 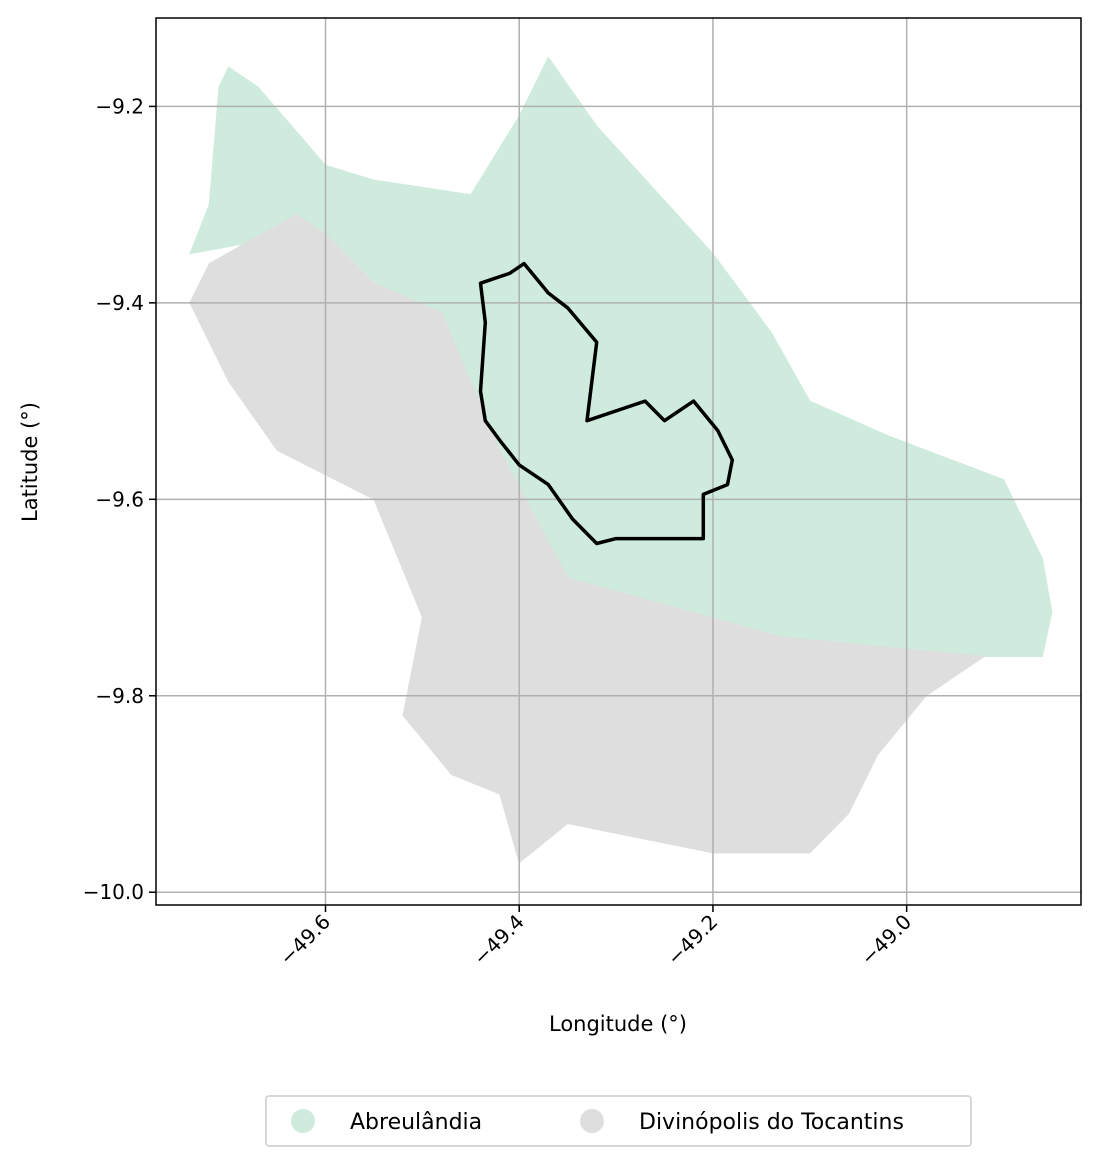 I want to click on y-tick-label: −9.2, so click(x=119, y=106).